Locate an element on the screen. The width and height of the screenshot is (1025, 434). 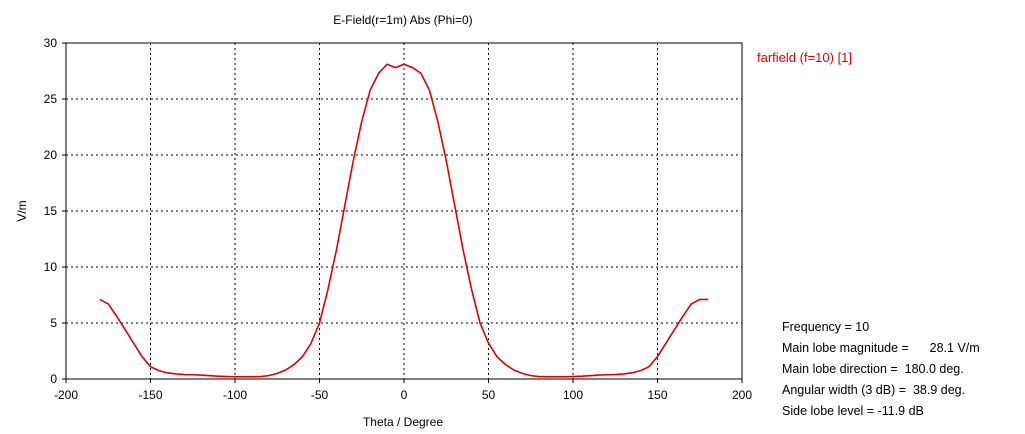
info-line: Angular width (3 dB) = 38.9 deg. is located at coordinates (873, 390).